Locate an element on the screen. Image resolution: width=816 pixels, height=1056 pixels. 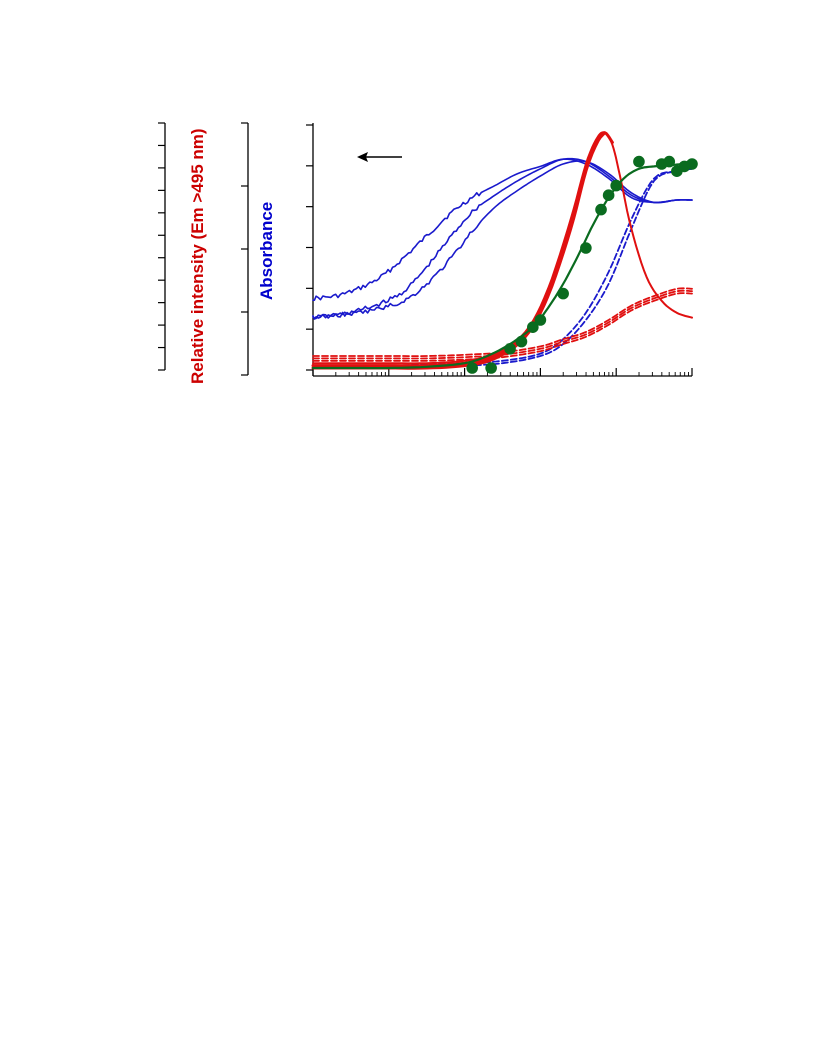
blue-dashed-series-line is located at coordinates (502, 267).